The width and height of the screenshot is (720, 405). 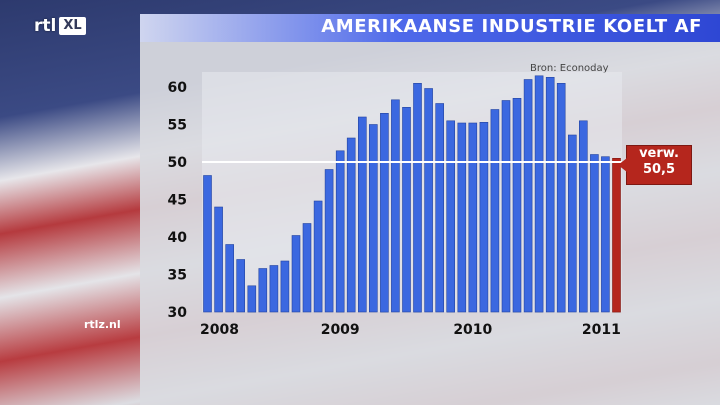 What do you see at coordinates (178, 88) in the screenshot?
I see `y-tick-label: 60` at bounding box center [178, 88].